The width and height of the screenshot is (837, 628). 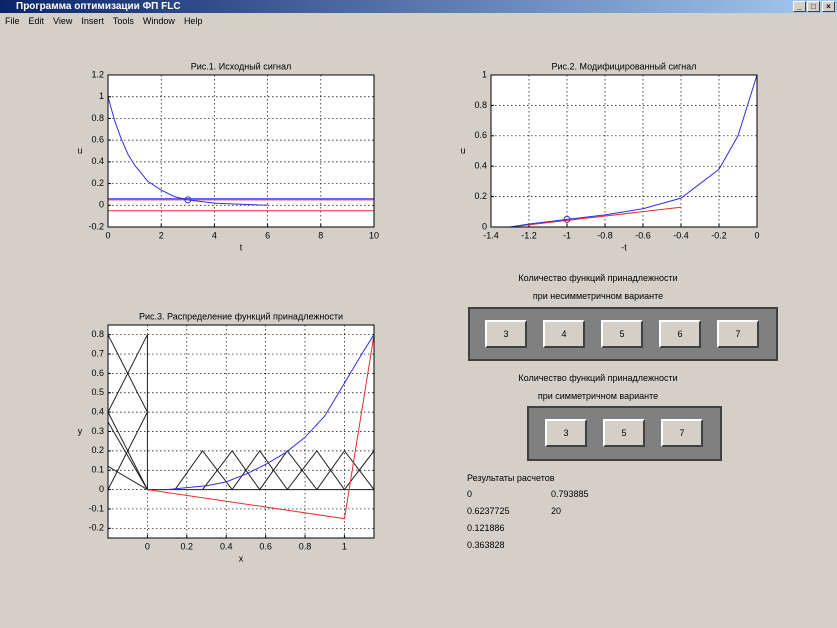 What do you see at coordinates (680, 334) in the screenshot?
I see `count-button: 6` at bounding box center [680, 334].